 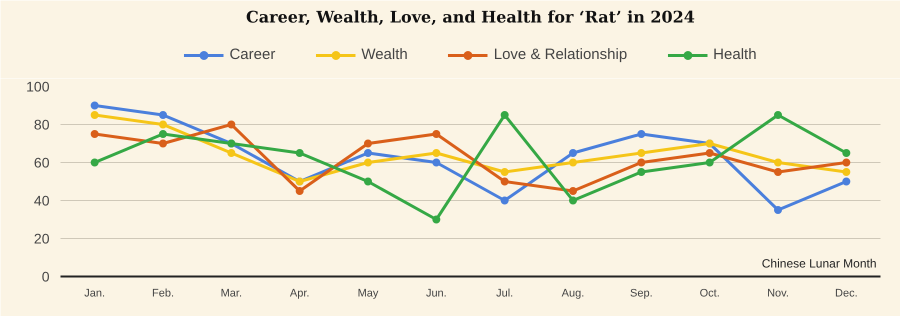 What do you see at coordinates (470, 17) in the screenshot?
I see `chart-title: Career, Wealth, Love, and Health for ‘Rat’ in 2024` at bounding box center [470, 17].